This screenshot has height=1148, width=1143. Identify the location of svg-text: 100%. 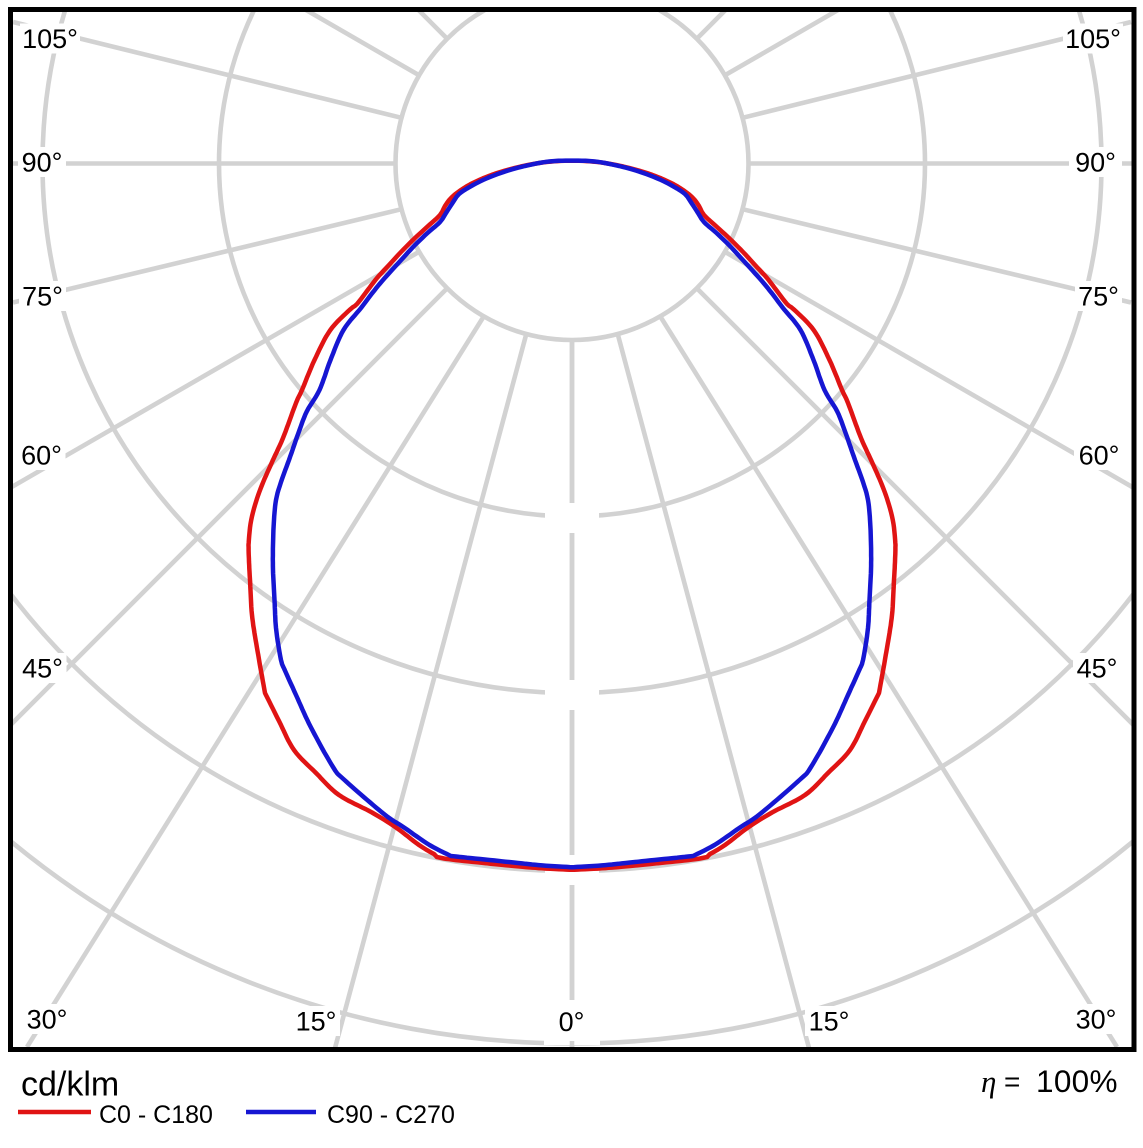
(1077, 1081).